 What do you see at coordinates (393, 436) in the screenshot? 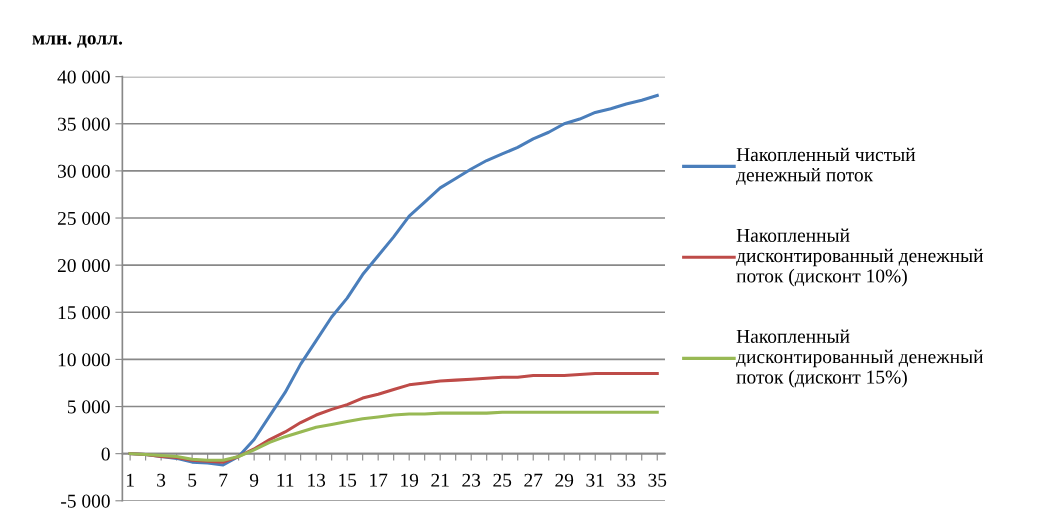
I see `line-series` at bounding box center [393, 436].